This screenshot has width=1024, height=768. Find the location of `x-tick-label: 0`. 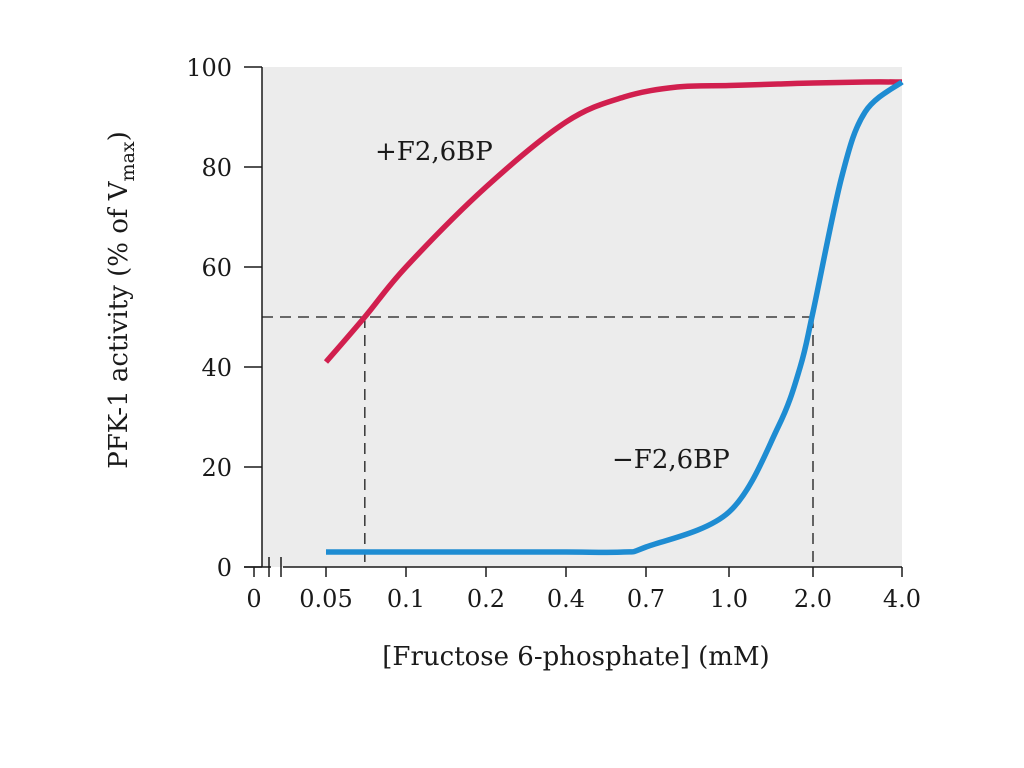

x-tick-label: 0 is located at coordinates (253, 599).